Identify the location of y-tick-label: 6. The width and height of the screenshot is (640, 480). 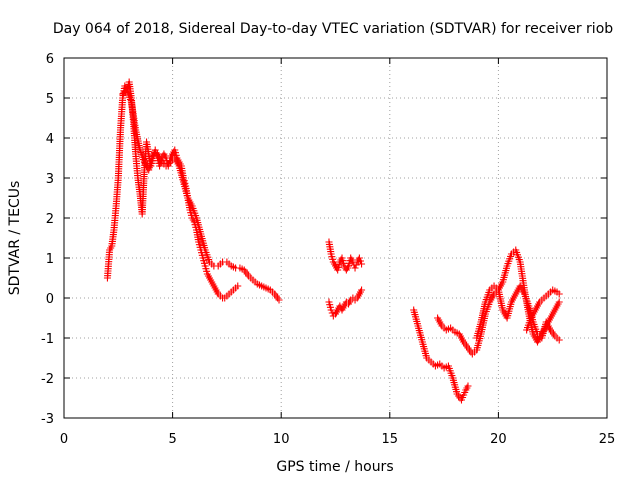
(50, 59).